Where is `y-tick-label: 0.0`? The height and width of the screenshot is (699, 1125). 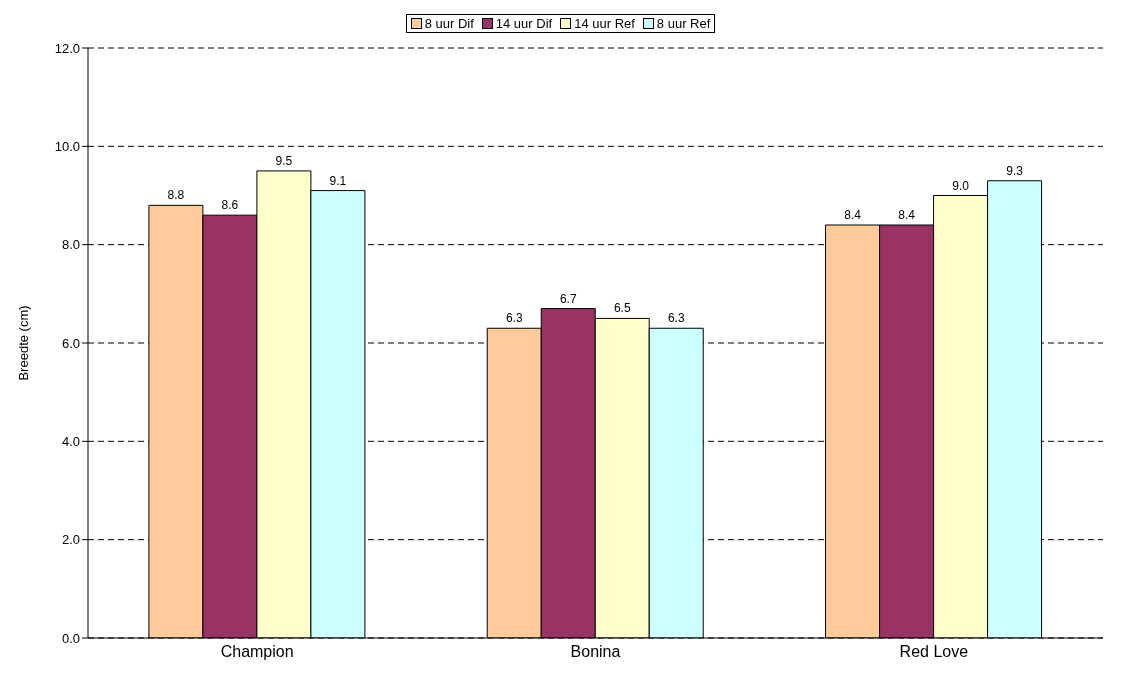
y-tick-label: 0.0 is located at coordinates (70, 638).